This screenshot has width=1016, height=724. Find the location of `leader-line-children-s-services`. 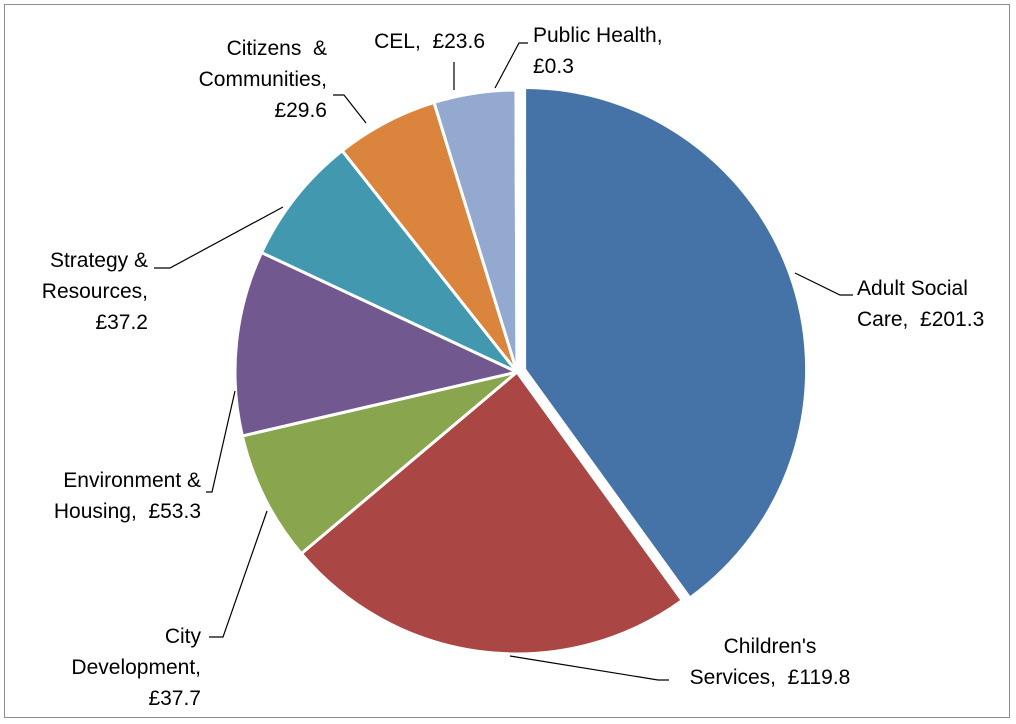

leader-line-children-s-services is located at coordinates (589, 668).